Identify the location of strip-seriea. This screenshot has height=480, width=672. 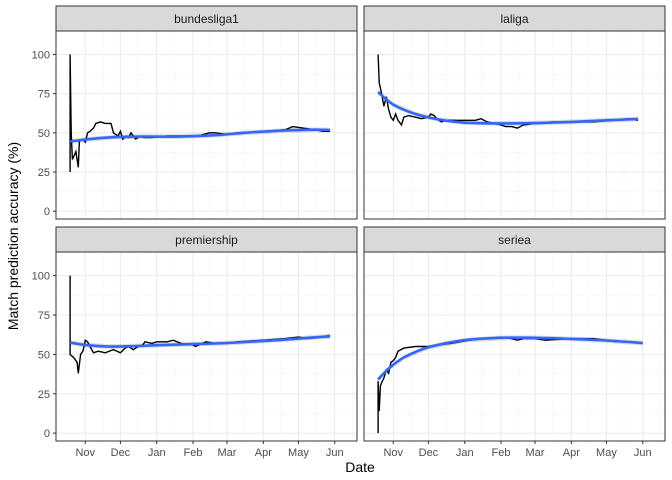
(514, 239).